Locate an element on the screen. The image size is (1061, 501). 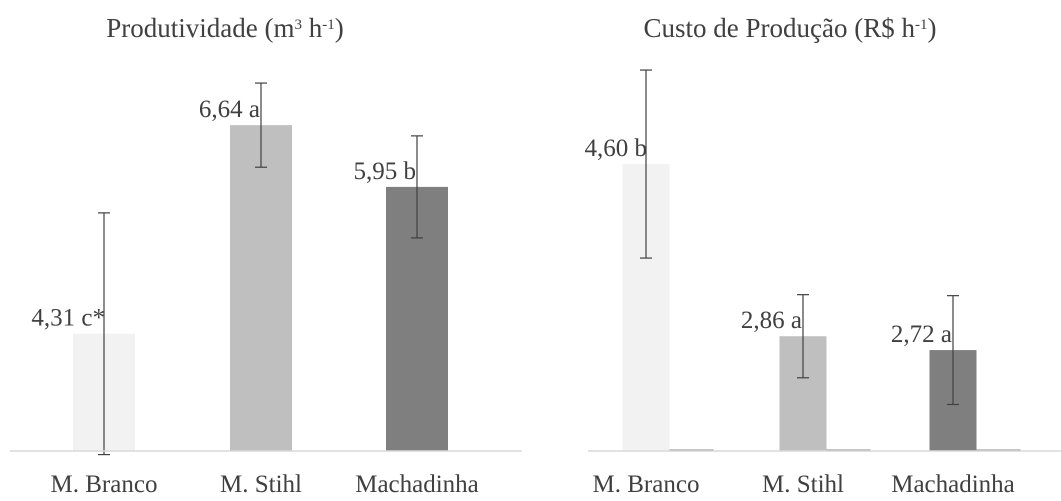
chart-title: Produtividade (m3 h-1) is located at coordinates (224, 28).